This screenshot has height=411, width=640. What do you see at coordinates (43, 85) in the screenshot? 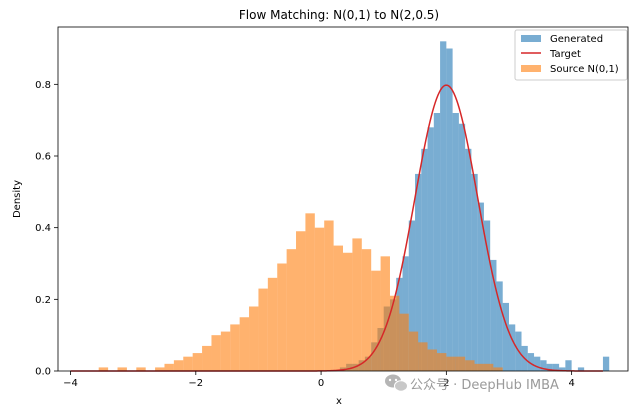
I see `y-tick-label: 0.8` at bounding box center [43, 85].